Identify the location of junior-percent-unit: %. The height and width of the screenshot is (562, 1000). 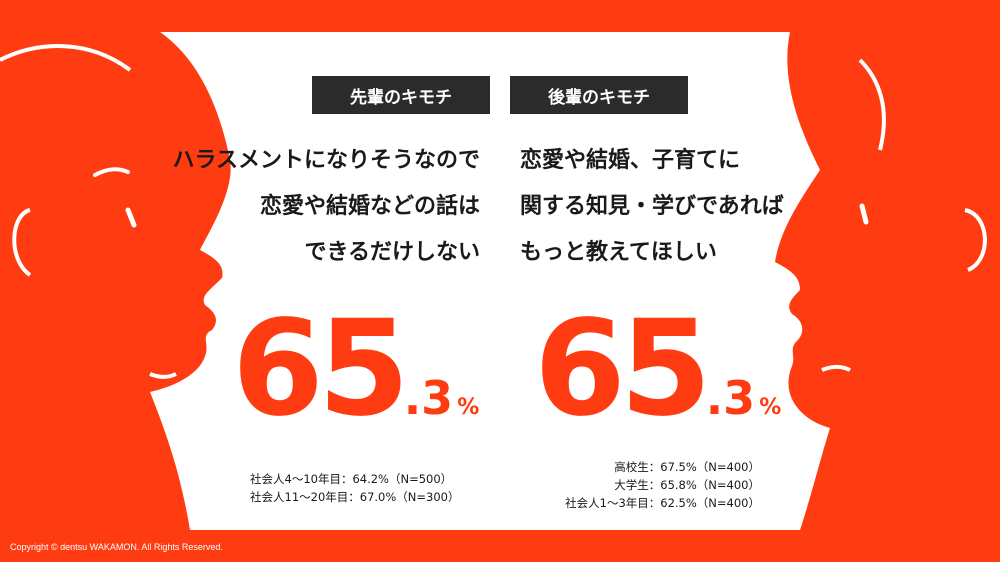
(770, 407).